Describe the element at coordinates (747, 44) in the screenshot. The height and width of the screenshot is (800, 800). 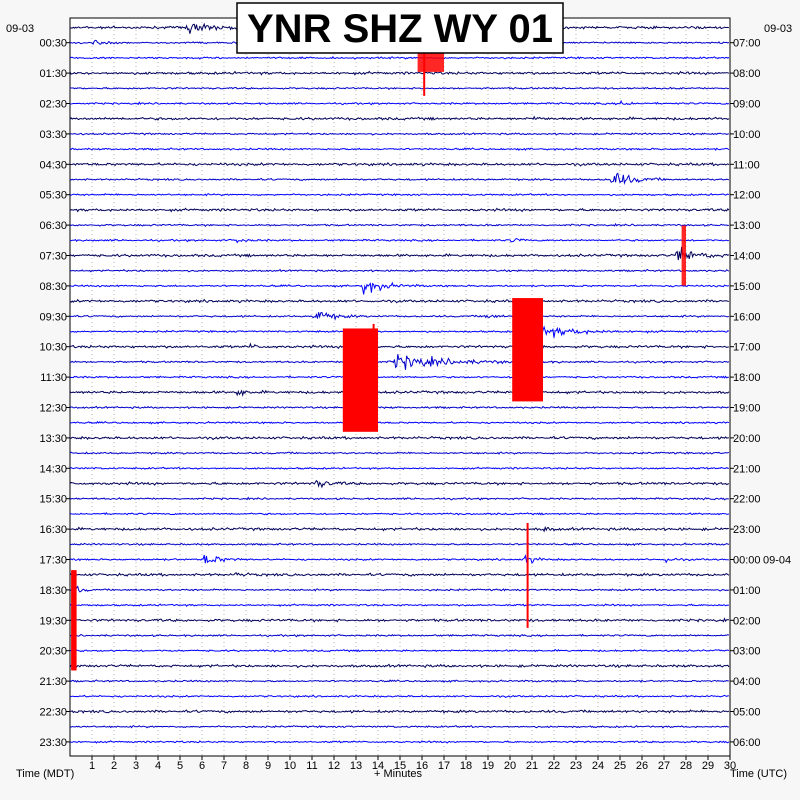
I see `right-time-label-0: 07:00` at that location.